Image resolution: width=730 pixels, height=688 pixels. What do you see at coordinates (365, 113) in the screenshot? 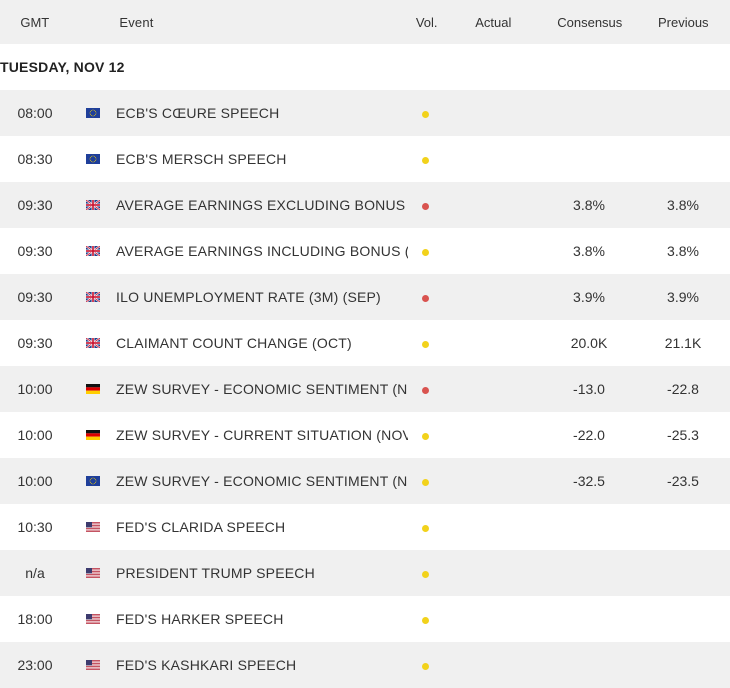
I see `table-row: 08:00 ECB'S CŒURE SPEECH` at bounding box center [365, 113].